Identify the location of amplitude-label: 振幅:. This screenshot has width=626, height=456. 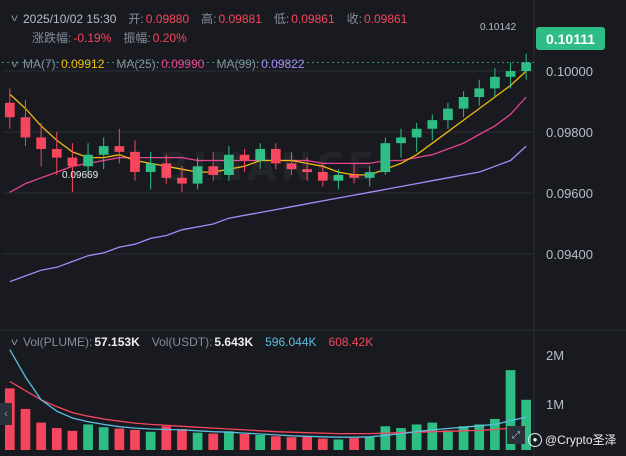
(137, 38).